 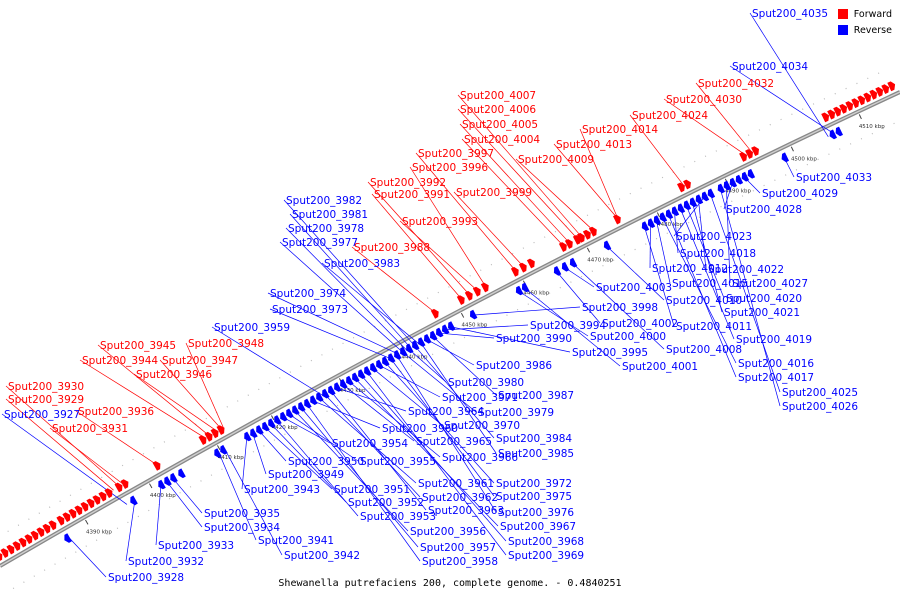 I want to click on tick-label: 4440 kbp, so click(x=415, y=357).